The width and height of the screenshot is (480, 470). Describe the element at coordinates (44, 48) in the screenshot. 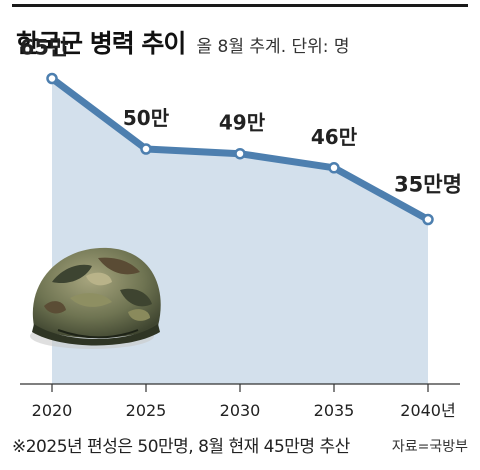

I see `data-label: 65만` at that location.